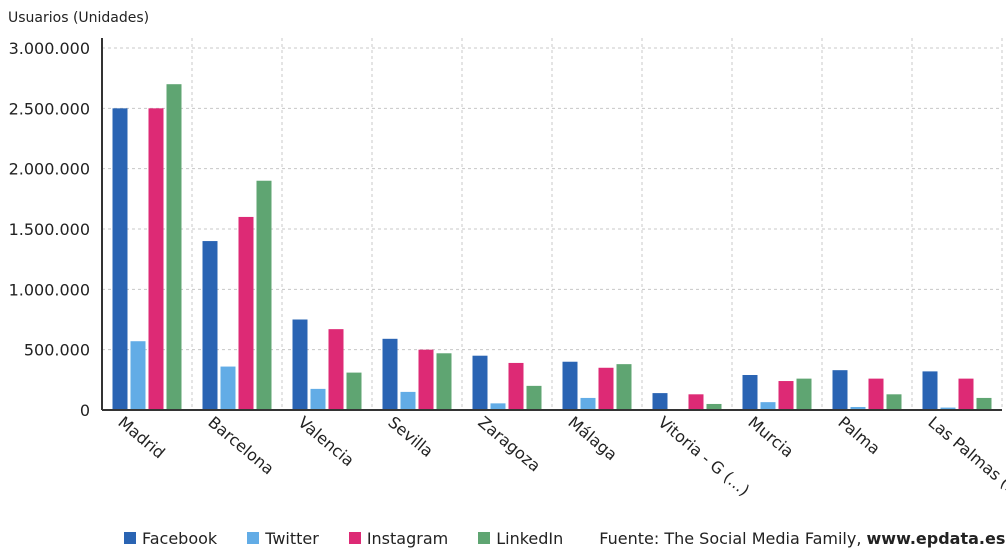 This screenshot has height=548, width=1006. What do you see at coordinates (49, 289) in the screenshot?
I see `y-tick-label: 1.000.000` at bounding box center [49, 289].